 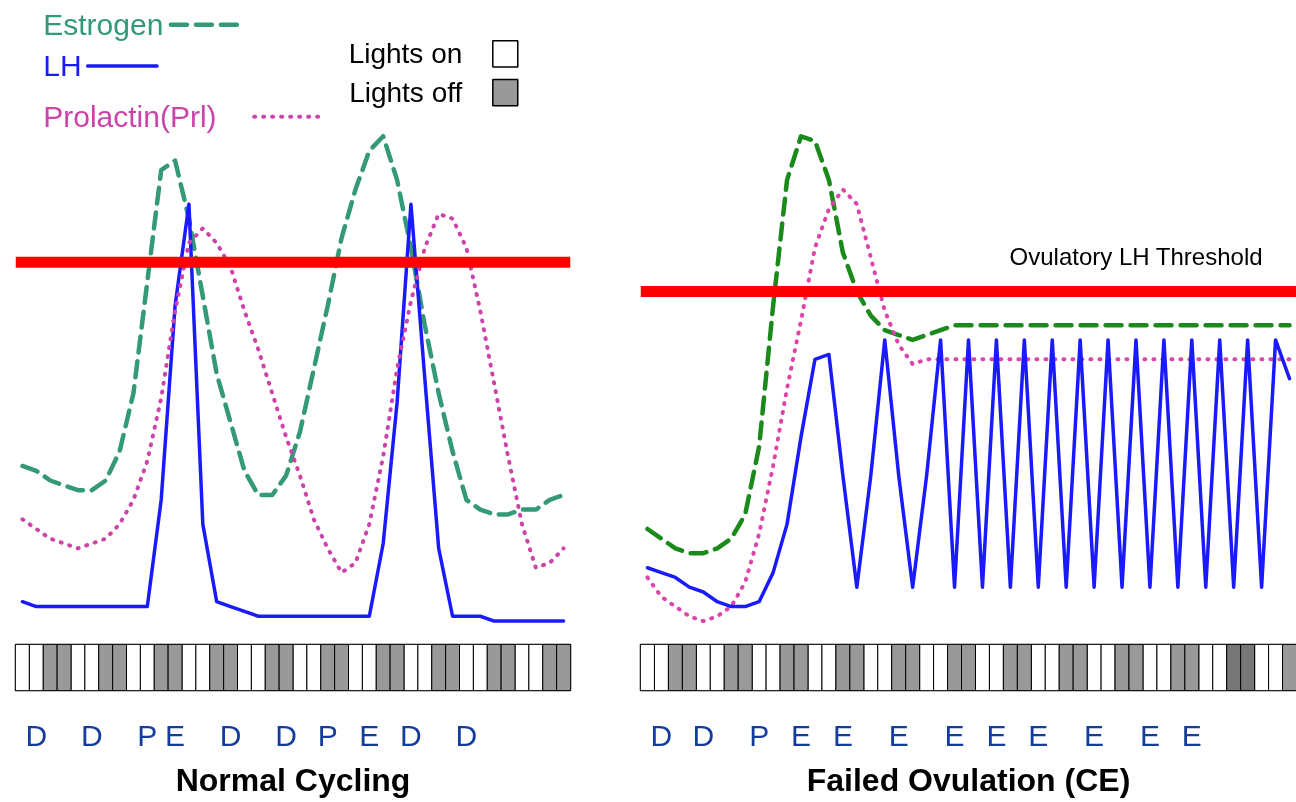 What do you see at coordinates (968, 779) in the screenshot?
I see `text: Failed Ovulation (CE)` at bounding box center [968, 779].